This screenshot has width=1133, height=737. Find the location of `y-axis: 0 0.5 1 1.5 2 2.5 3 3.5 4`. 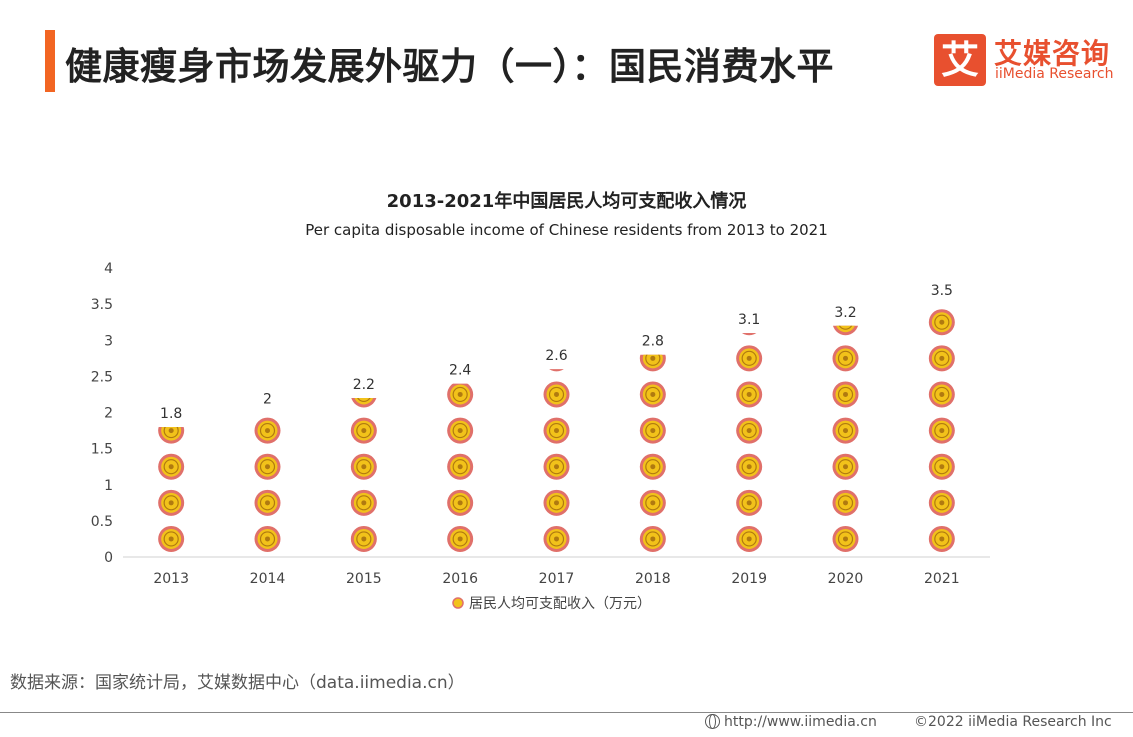

y-axis: 0 0.5 1 1.5 2 2.5 3 3.5 4 is located at coordinates (102, 413).